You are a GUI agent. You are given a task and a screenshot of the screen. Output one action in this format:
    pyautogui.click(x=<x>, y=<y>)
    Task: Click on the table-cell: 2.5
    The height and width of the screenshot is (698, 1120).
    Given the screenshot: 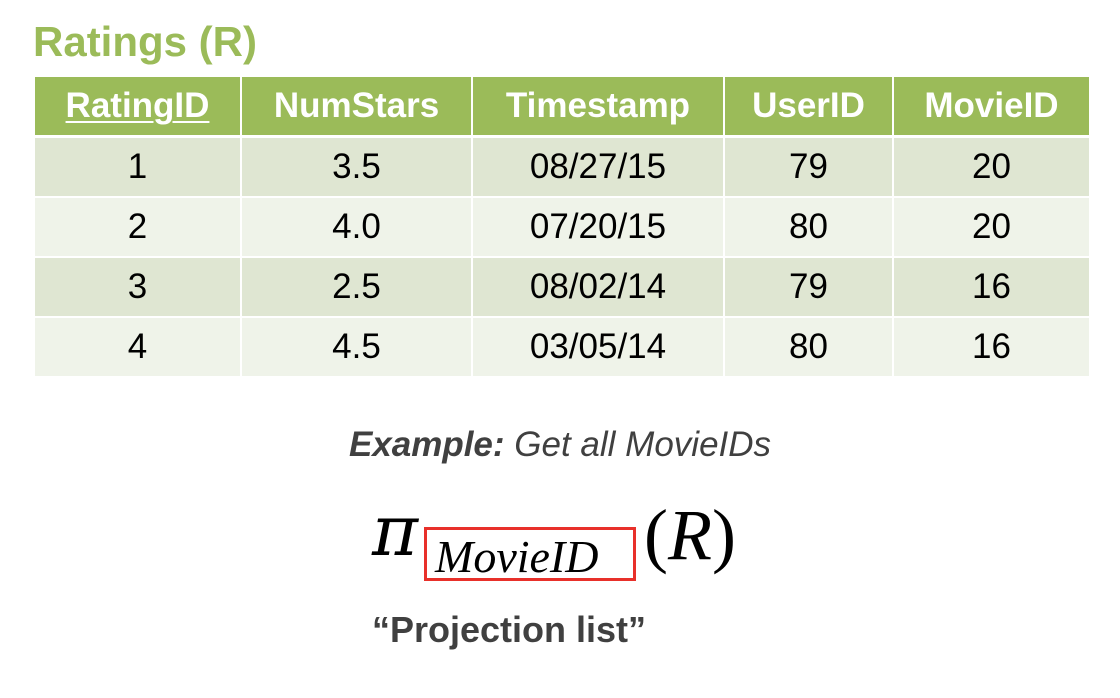 What is the action you would take?
    pyautogui.click(x=356, y=287)
    